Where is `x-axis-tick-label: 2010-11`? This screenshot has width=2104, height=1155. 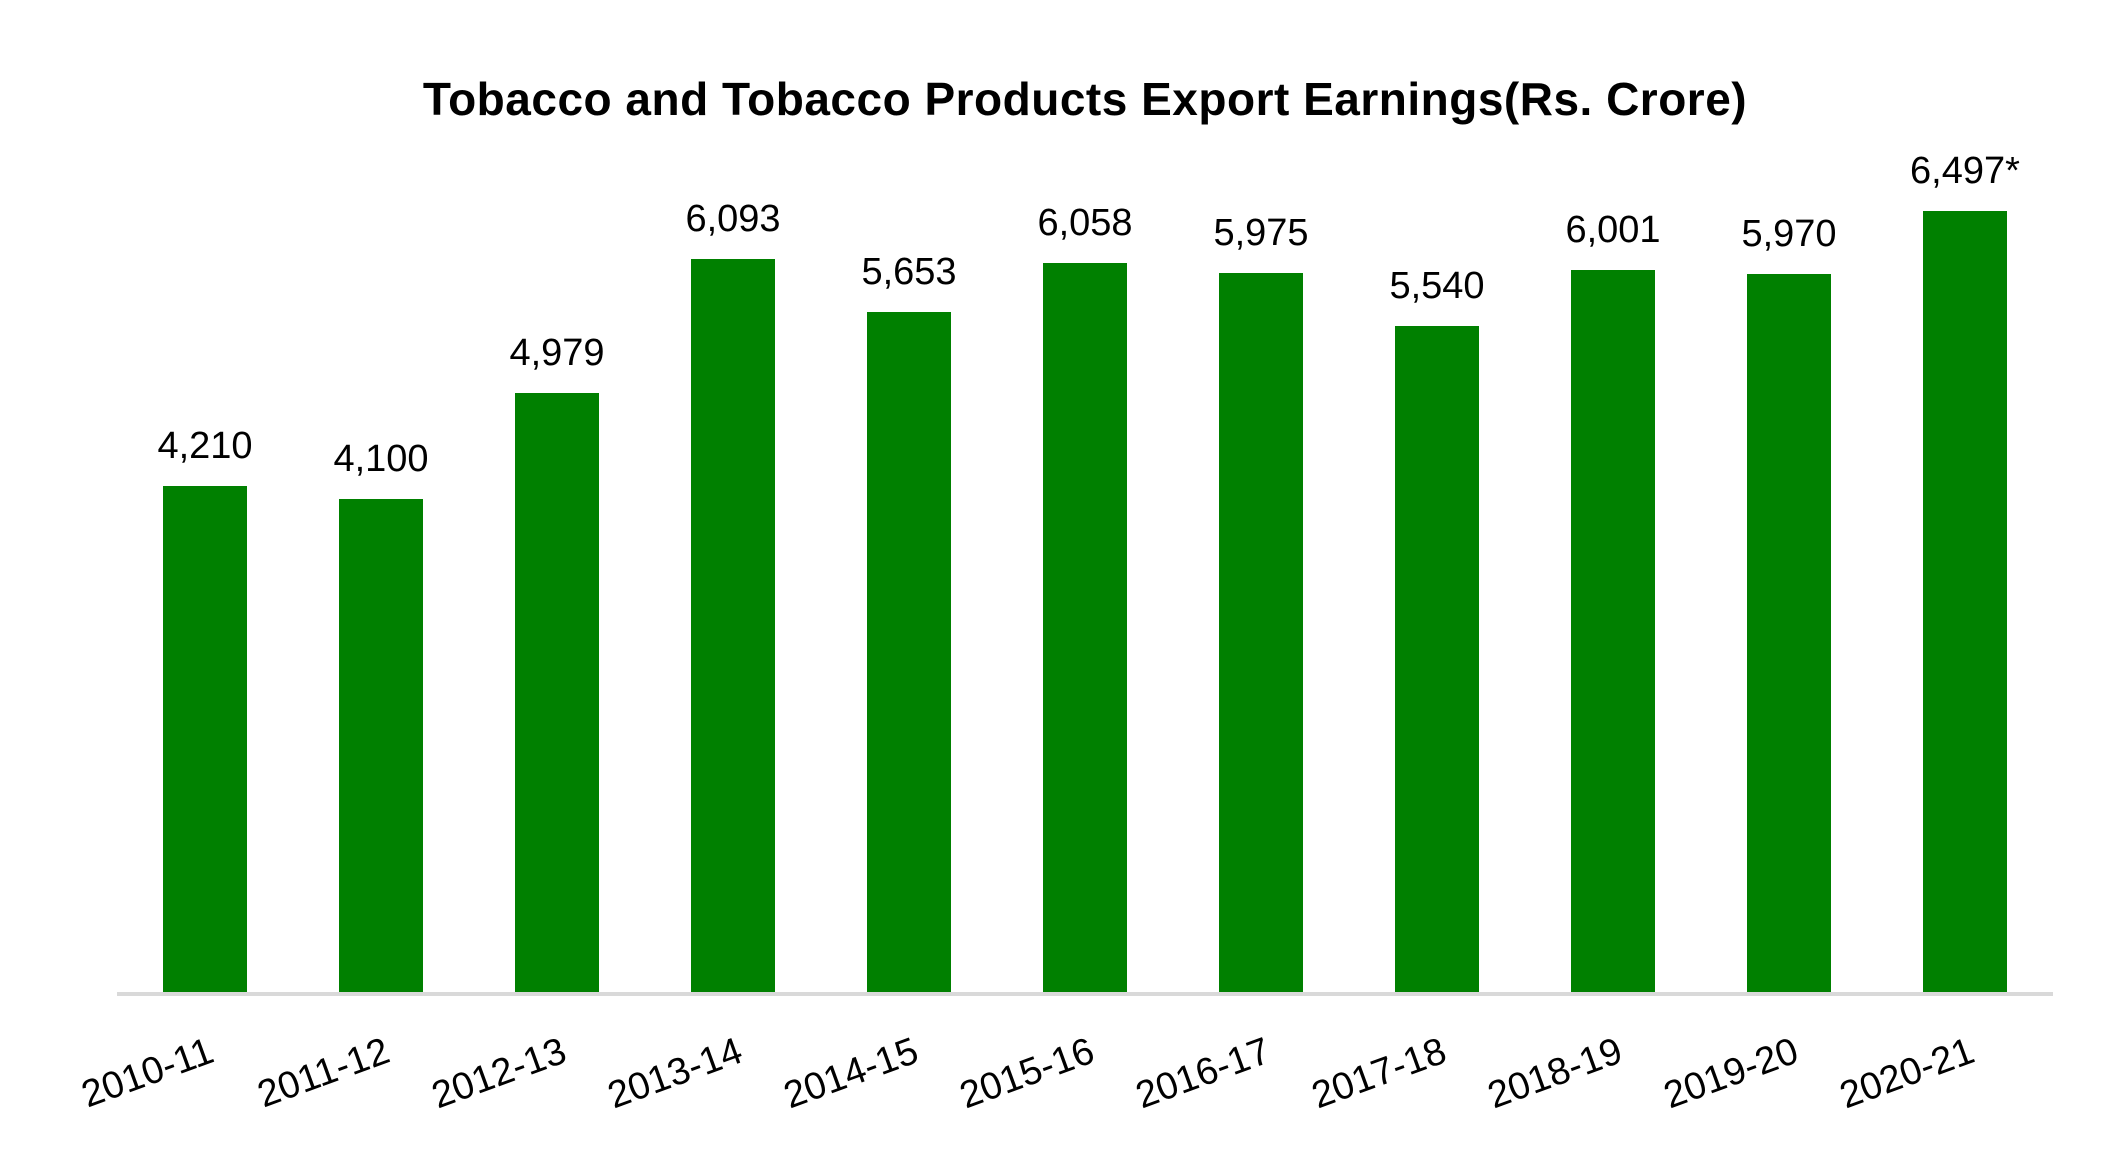
x-axis-tick-label: 2010-11 is located at coordinates (148, 1073).